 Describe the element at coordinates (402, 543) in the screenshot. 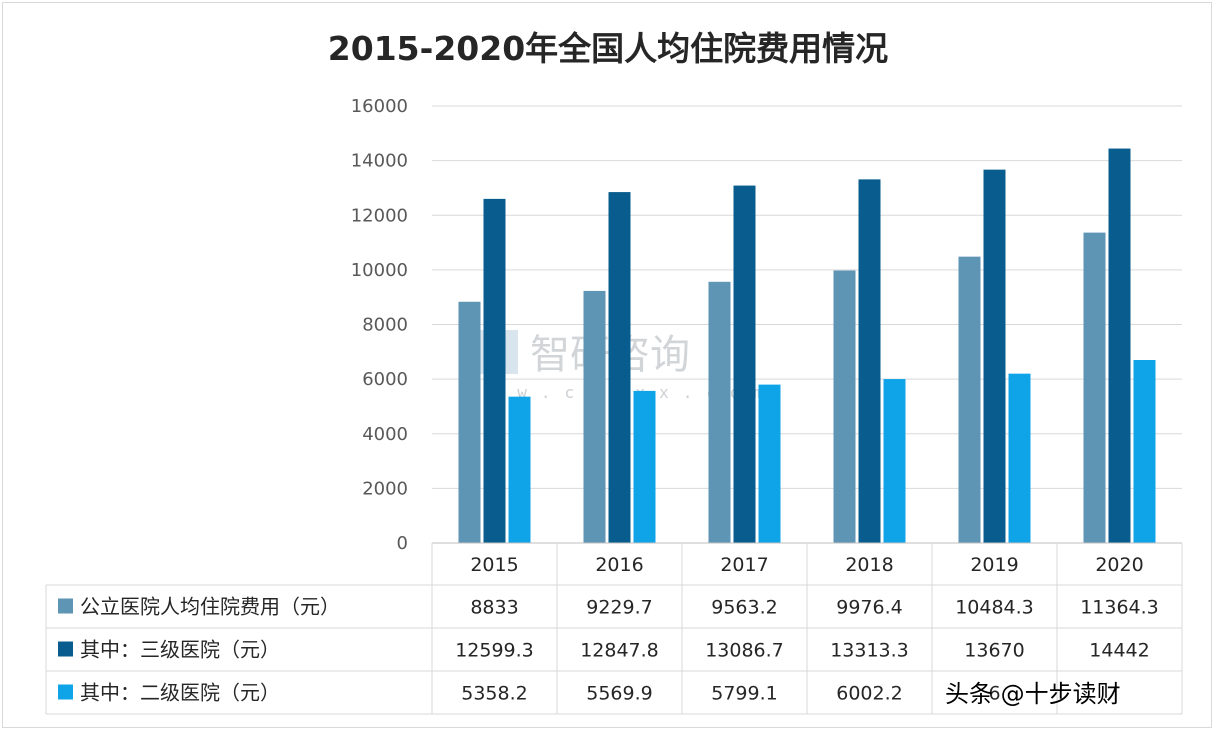

I see `y-tick-label: 0` at that location.